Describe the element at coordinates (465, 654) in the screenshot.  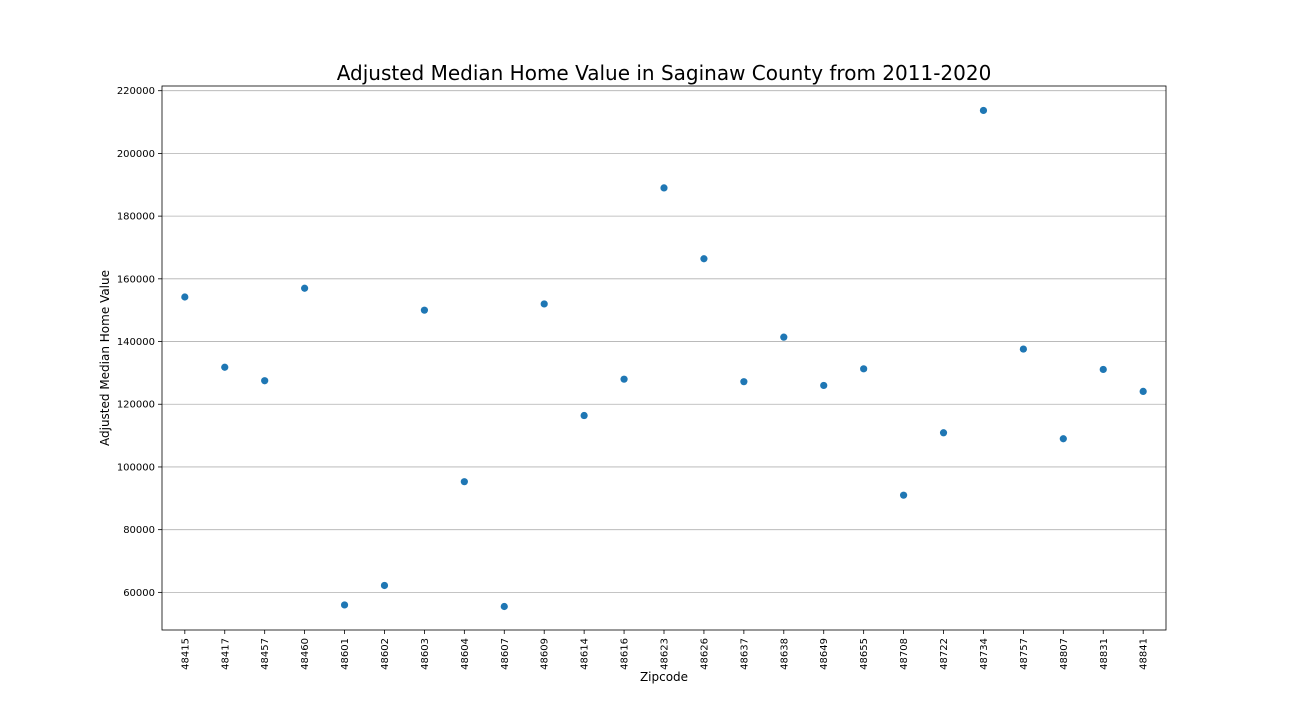
I see `x-tick-label: 48604` at that location.